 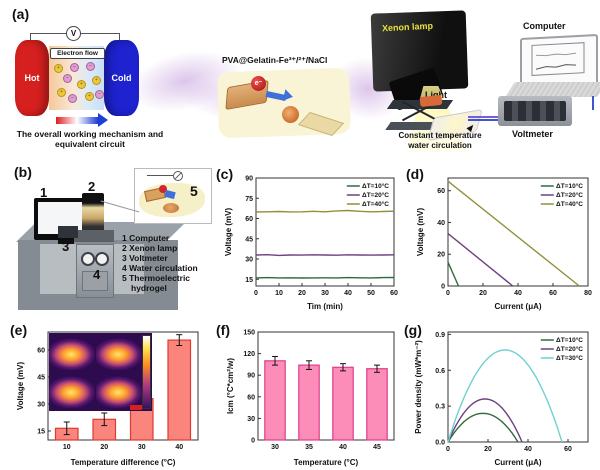 I want to click on panel-e-label: (e), so click(x=19, y=330).